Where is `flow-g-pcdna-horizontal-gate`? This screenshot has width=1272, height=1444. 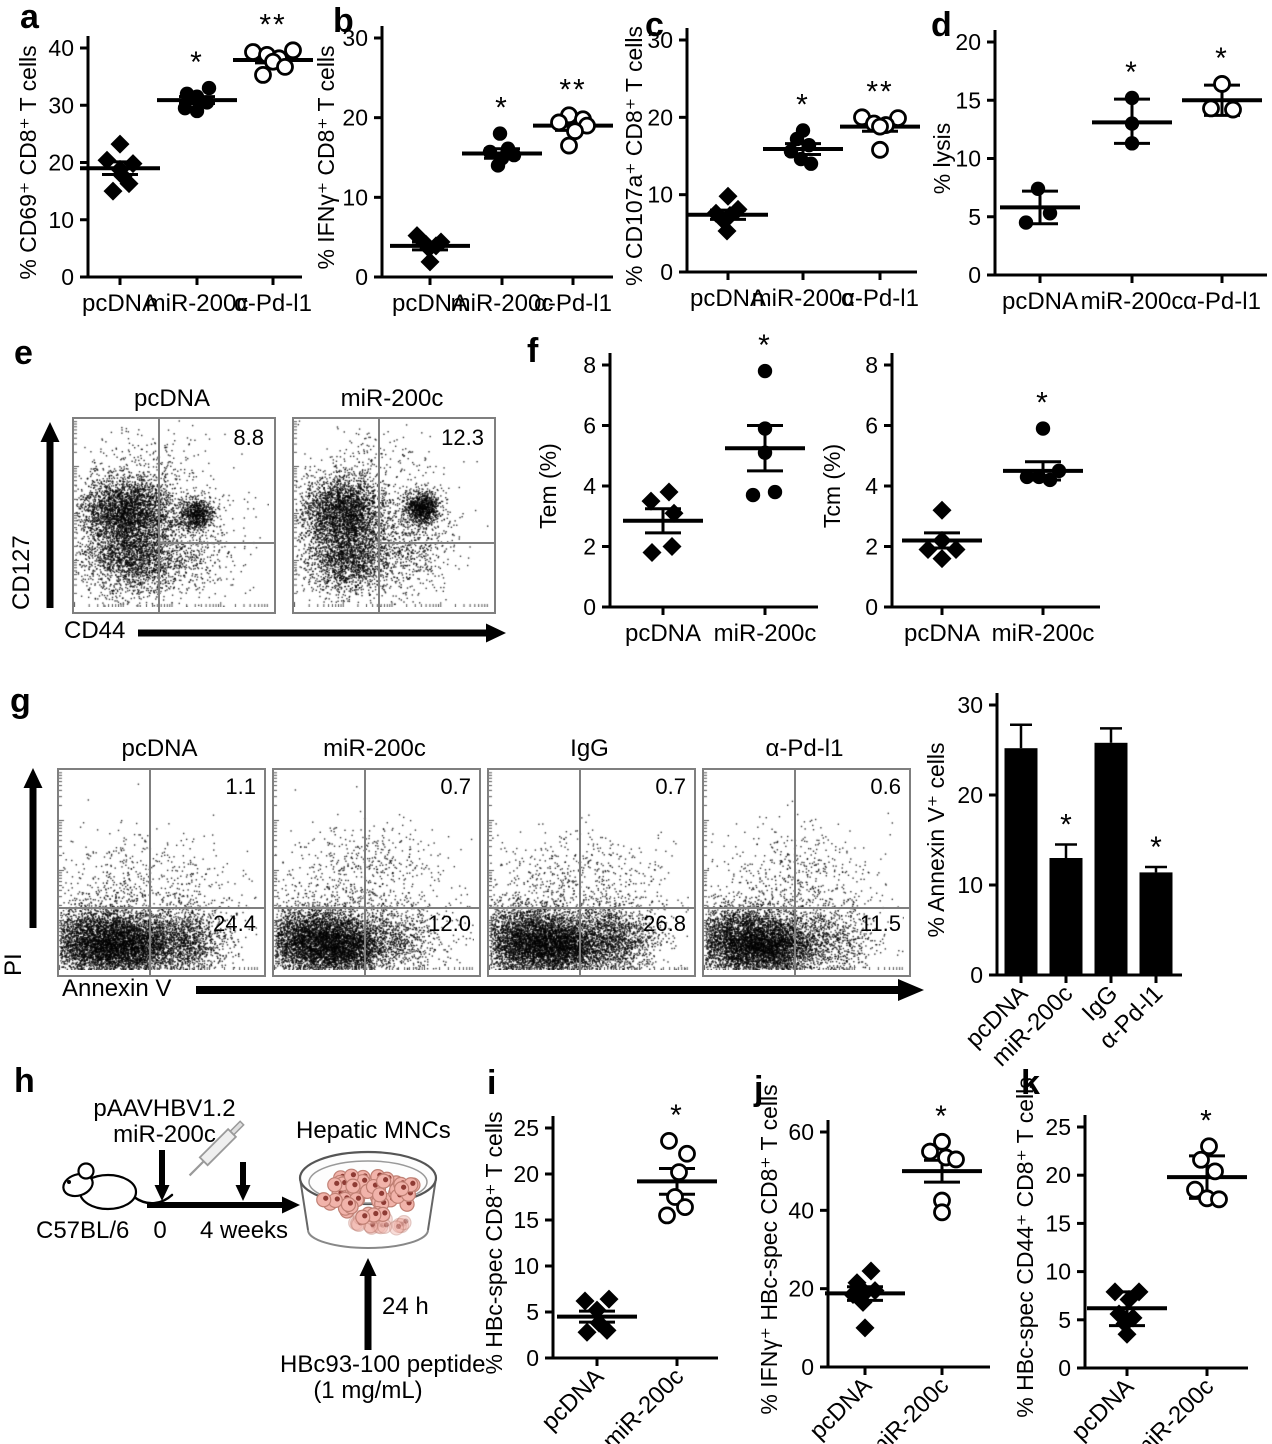 flow-g-pcdna-horizontal-gate is located at coordinates (161, 908).